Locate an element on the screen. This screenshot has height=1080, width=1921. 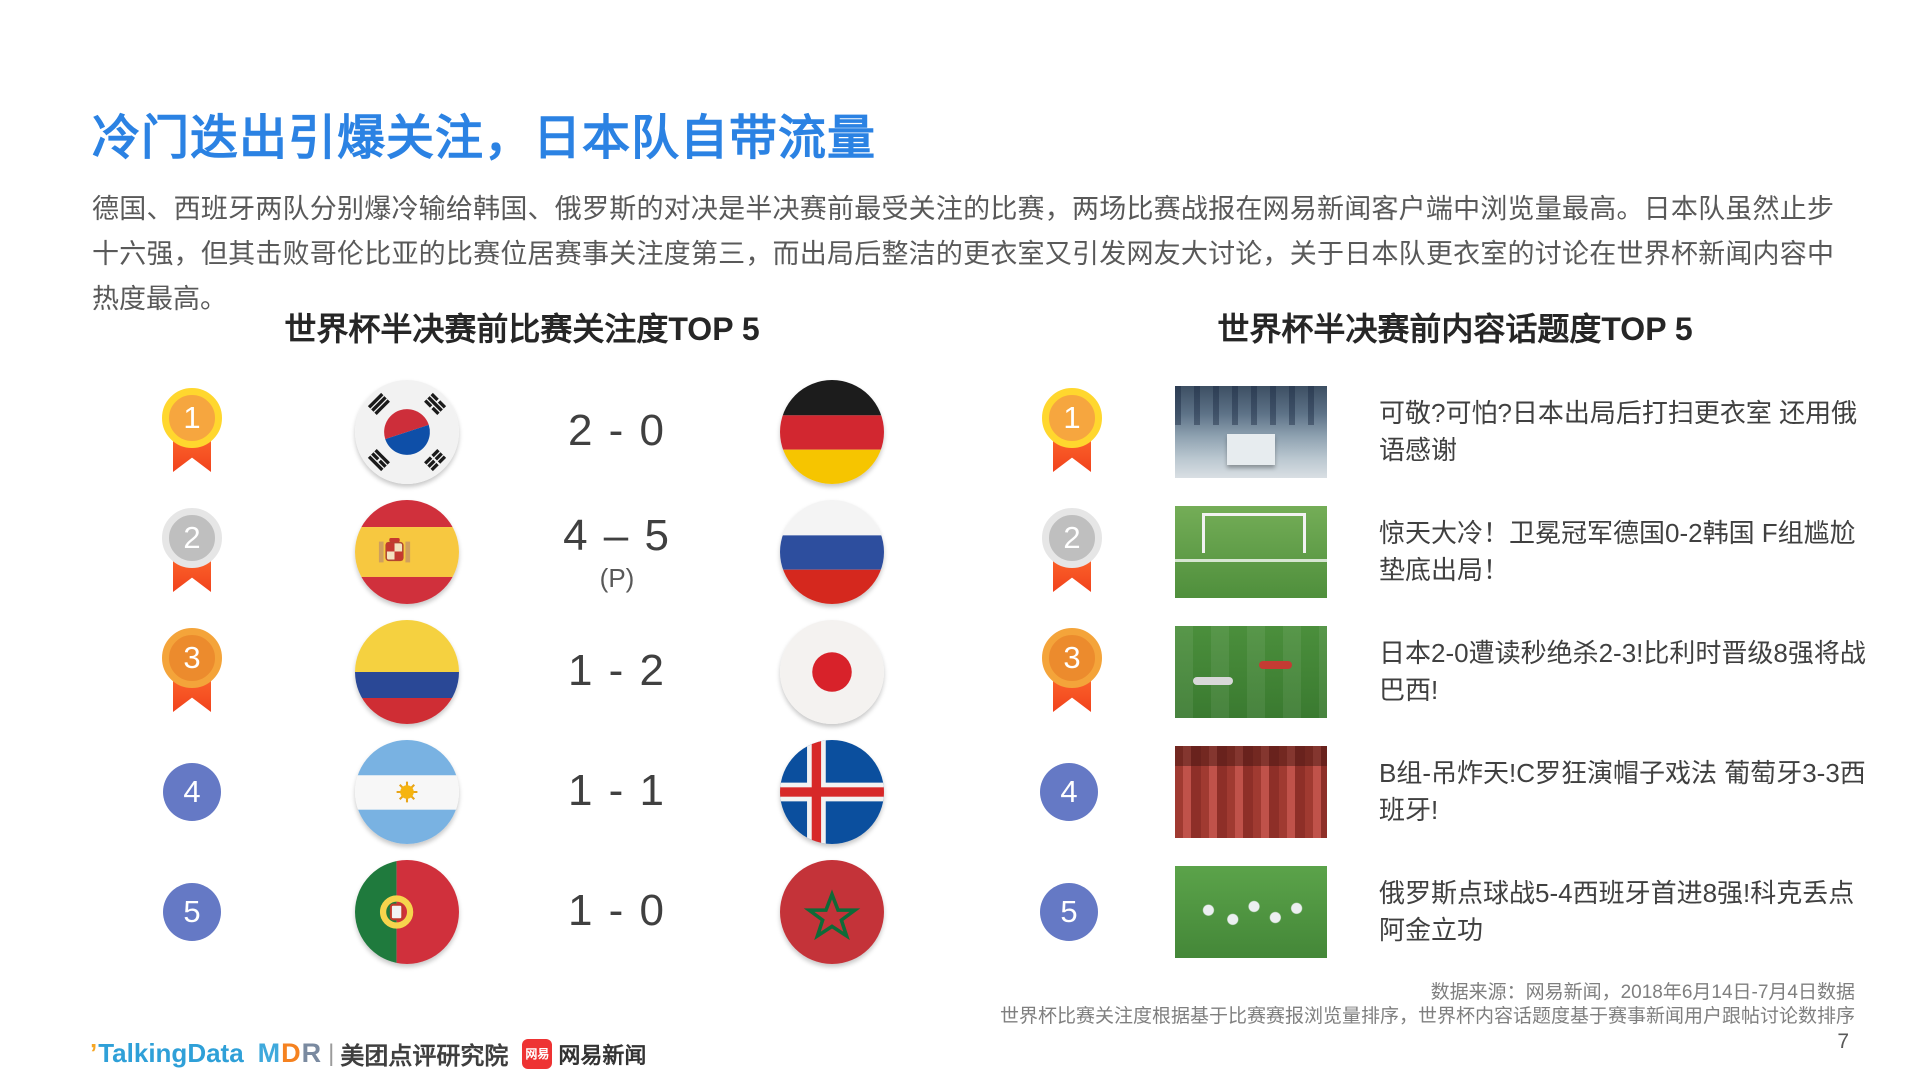
match-score: 1 - 0 is located at coordinates (617, 910).